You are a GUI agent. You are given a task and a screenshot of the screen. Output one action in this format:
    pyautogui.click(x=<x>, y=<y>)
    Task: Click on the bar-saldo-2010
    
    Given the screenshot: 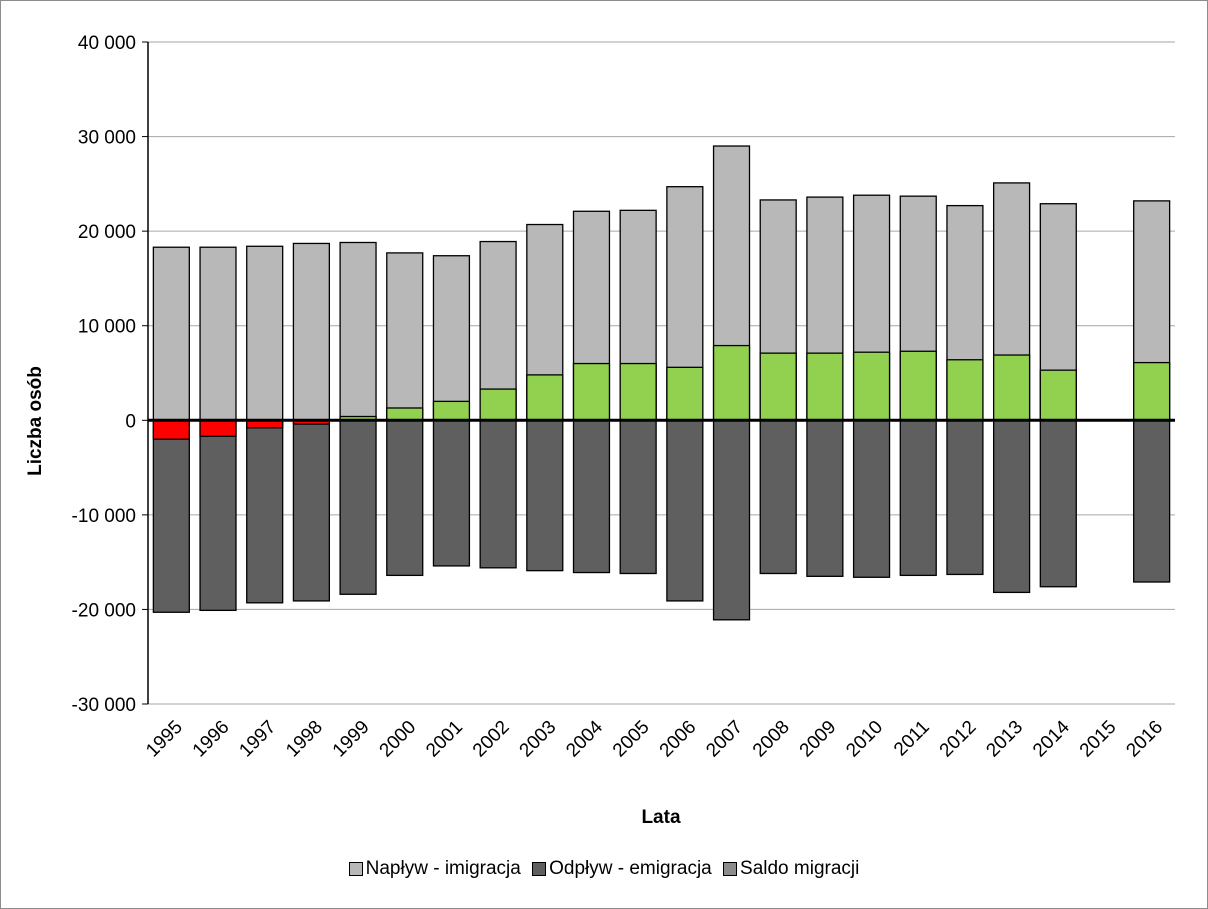 What is the action you would take?
    pyautogui.click(x=871, y=386)
    